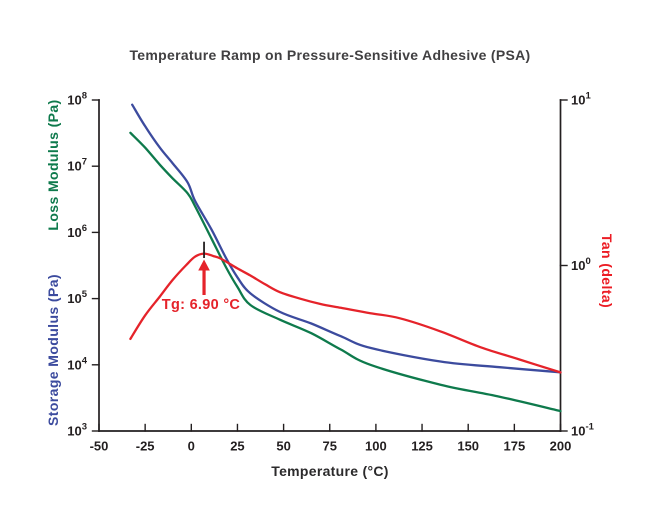  What do you see at coordinates (561, 446) in the screenshot?
I see `x-axis-tick-label: 200` at bounding box center [561, 446].